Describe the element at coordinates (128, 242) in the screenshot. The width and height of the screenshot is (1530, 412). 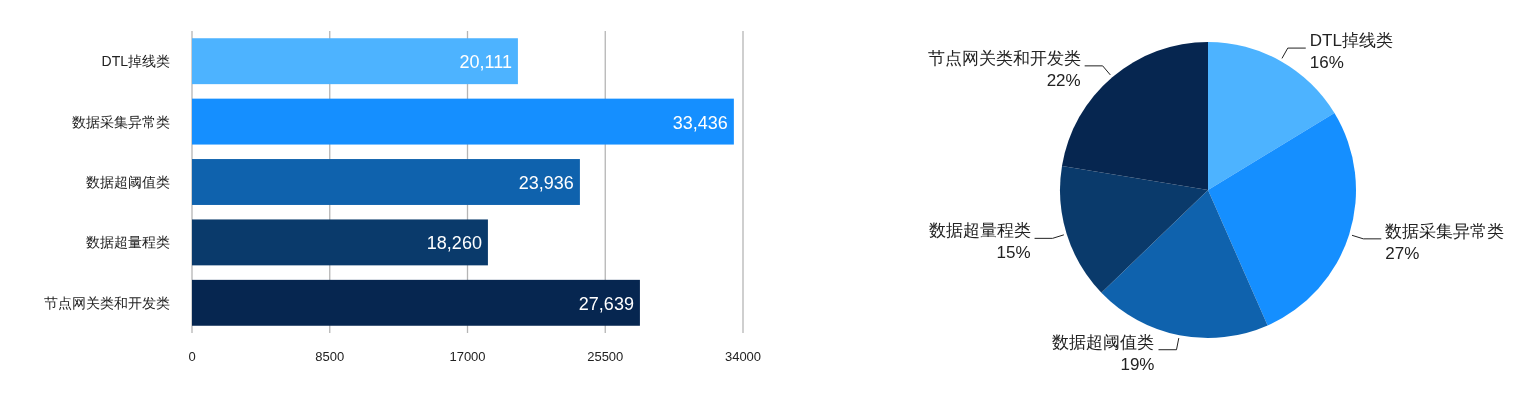
I see `y-tick-label: 数据超量程类` at that location.